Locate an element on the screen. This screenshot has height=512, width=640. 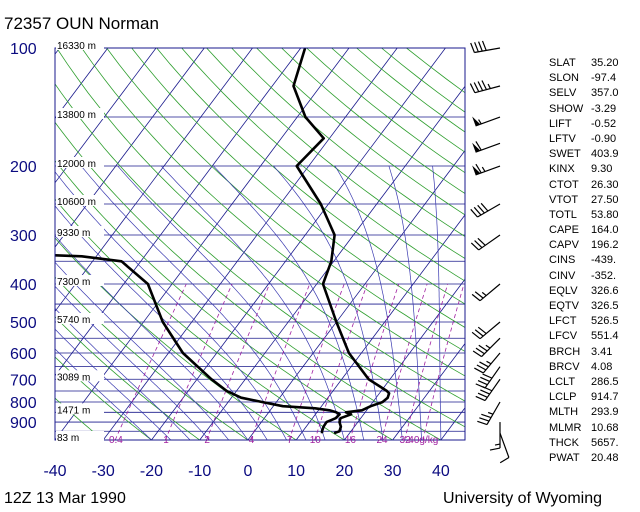
temperature-label: 10 is located at coordinates (296, 471).